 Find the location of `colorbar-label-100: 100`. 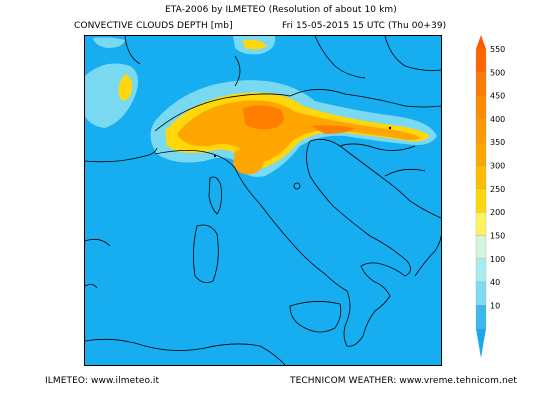

colorbar-label-100: 100 is located at coordinates (497, 259).